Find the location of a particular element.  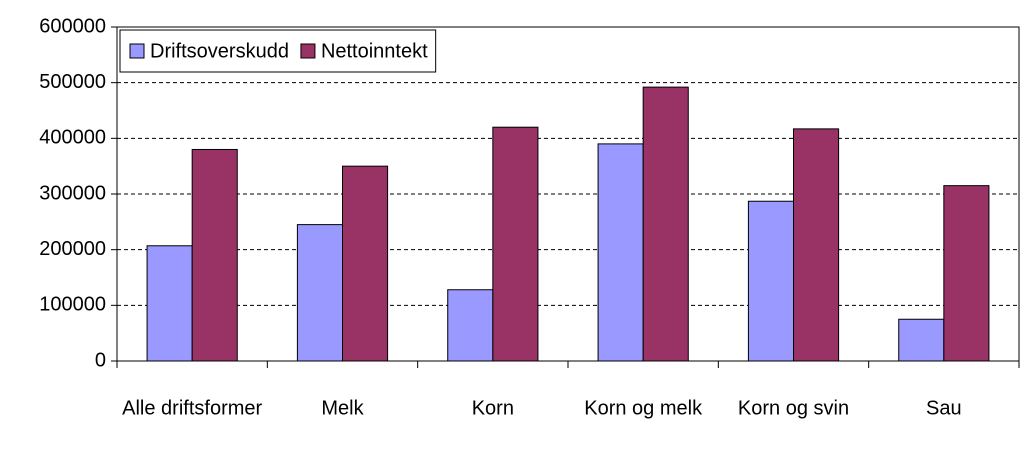

x-tick-label: Sau is located at coordinates (944, 408).